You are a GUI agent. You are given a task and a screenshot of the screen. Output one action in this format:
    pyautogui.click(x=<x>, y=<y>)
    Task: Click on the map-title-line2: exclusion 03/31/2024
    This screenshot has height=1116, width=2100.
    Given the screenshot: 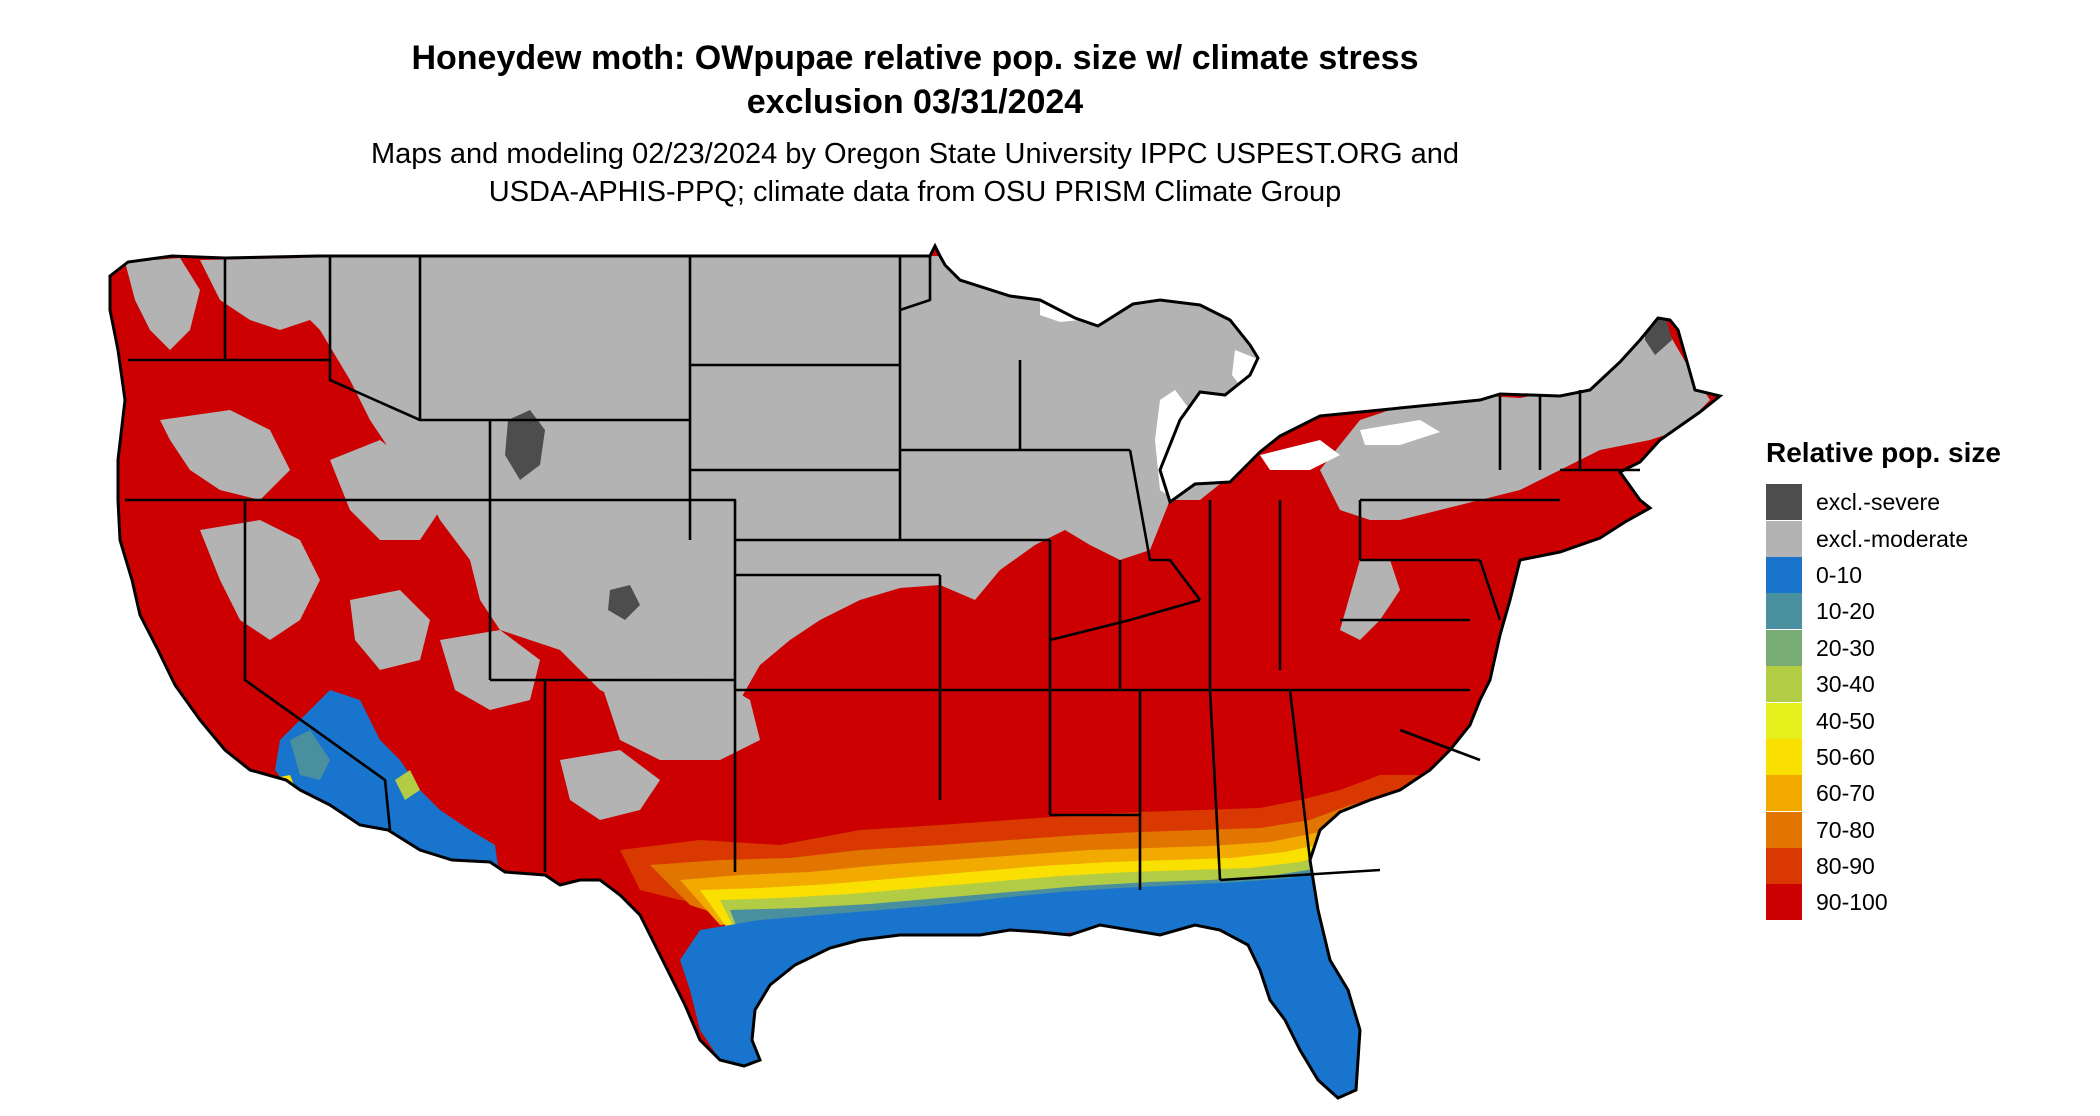 What is the action you would take?
    pyautogui.click(x=915, y=102)
    